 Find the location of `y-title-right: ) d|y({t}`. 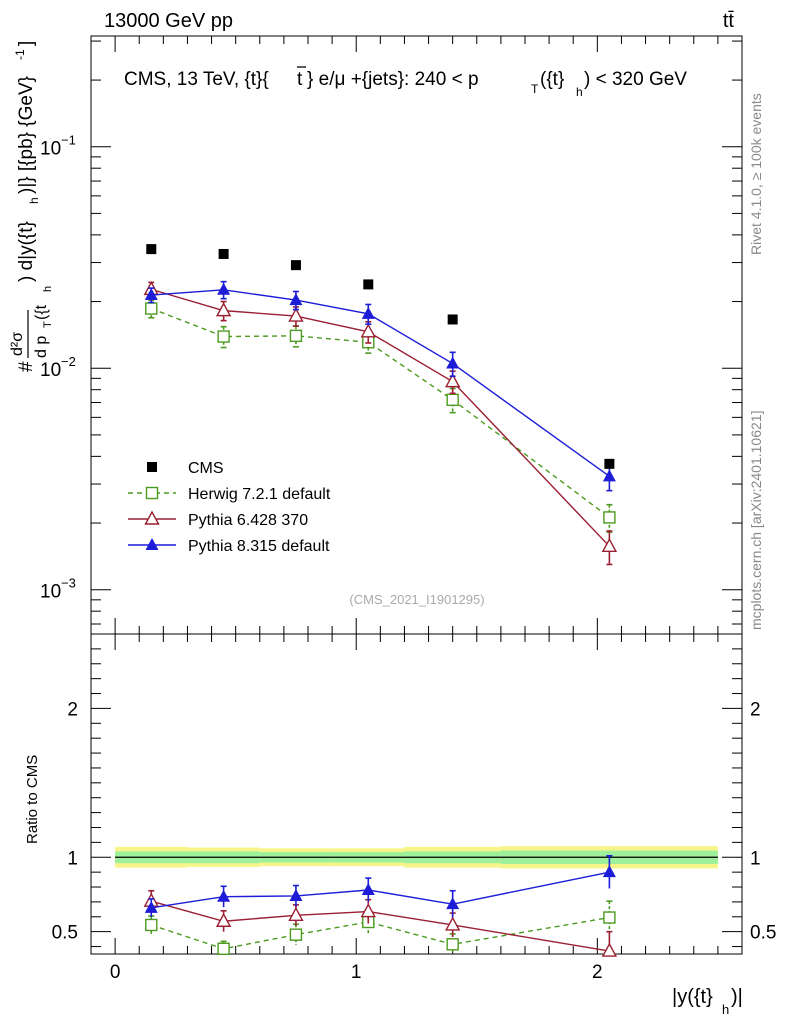

y-title-right: ) d|y({t} is located at coordinates (26, 251).